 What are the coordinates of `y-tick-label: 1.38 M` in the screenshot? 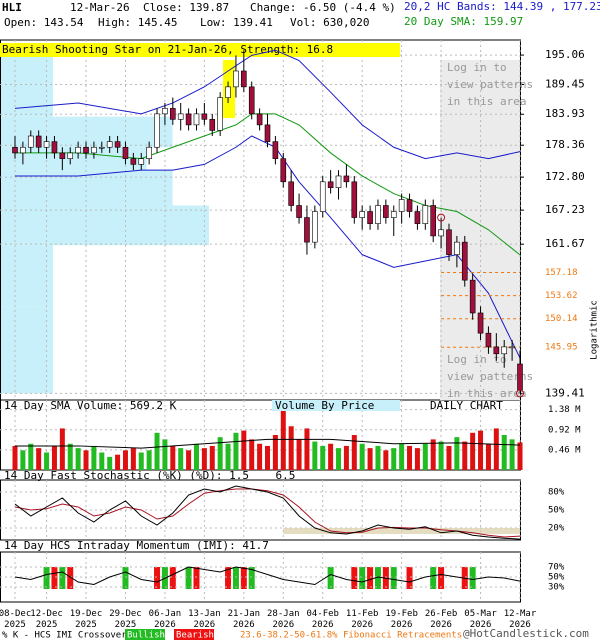 It's located at (564, 410).